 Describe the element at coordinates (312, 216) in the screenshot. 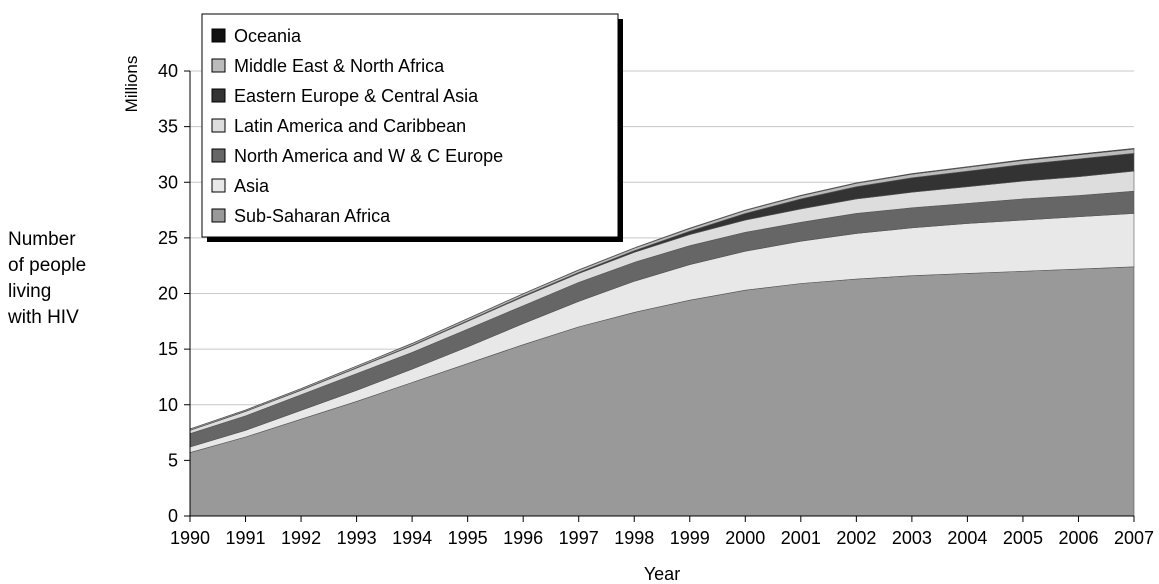

I see `legend-entry-label: Sub-Saharan Africa` at that location.